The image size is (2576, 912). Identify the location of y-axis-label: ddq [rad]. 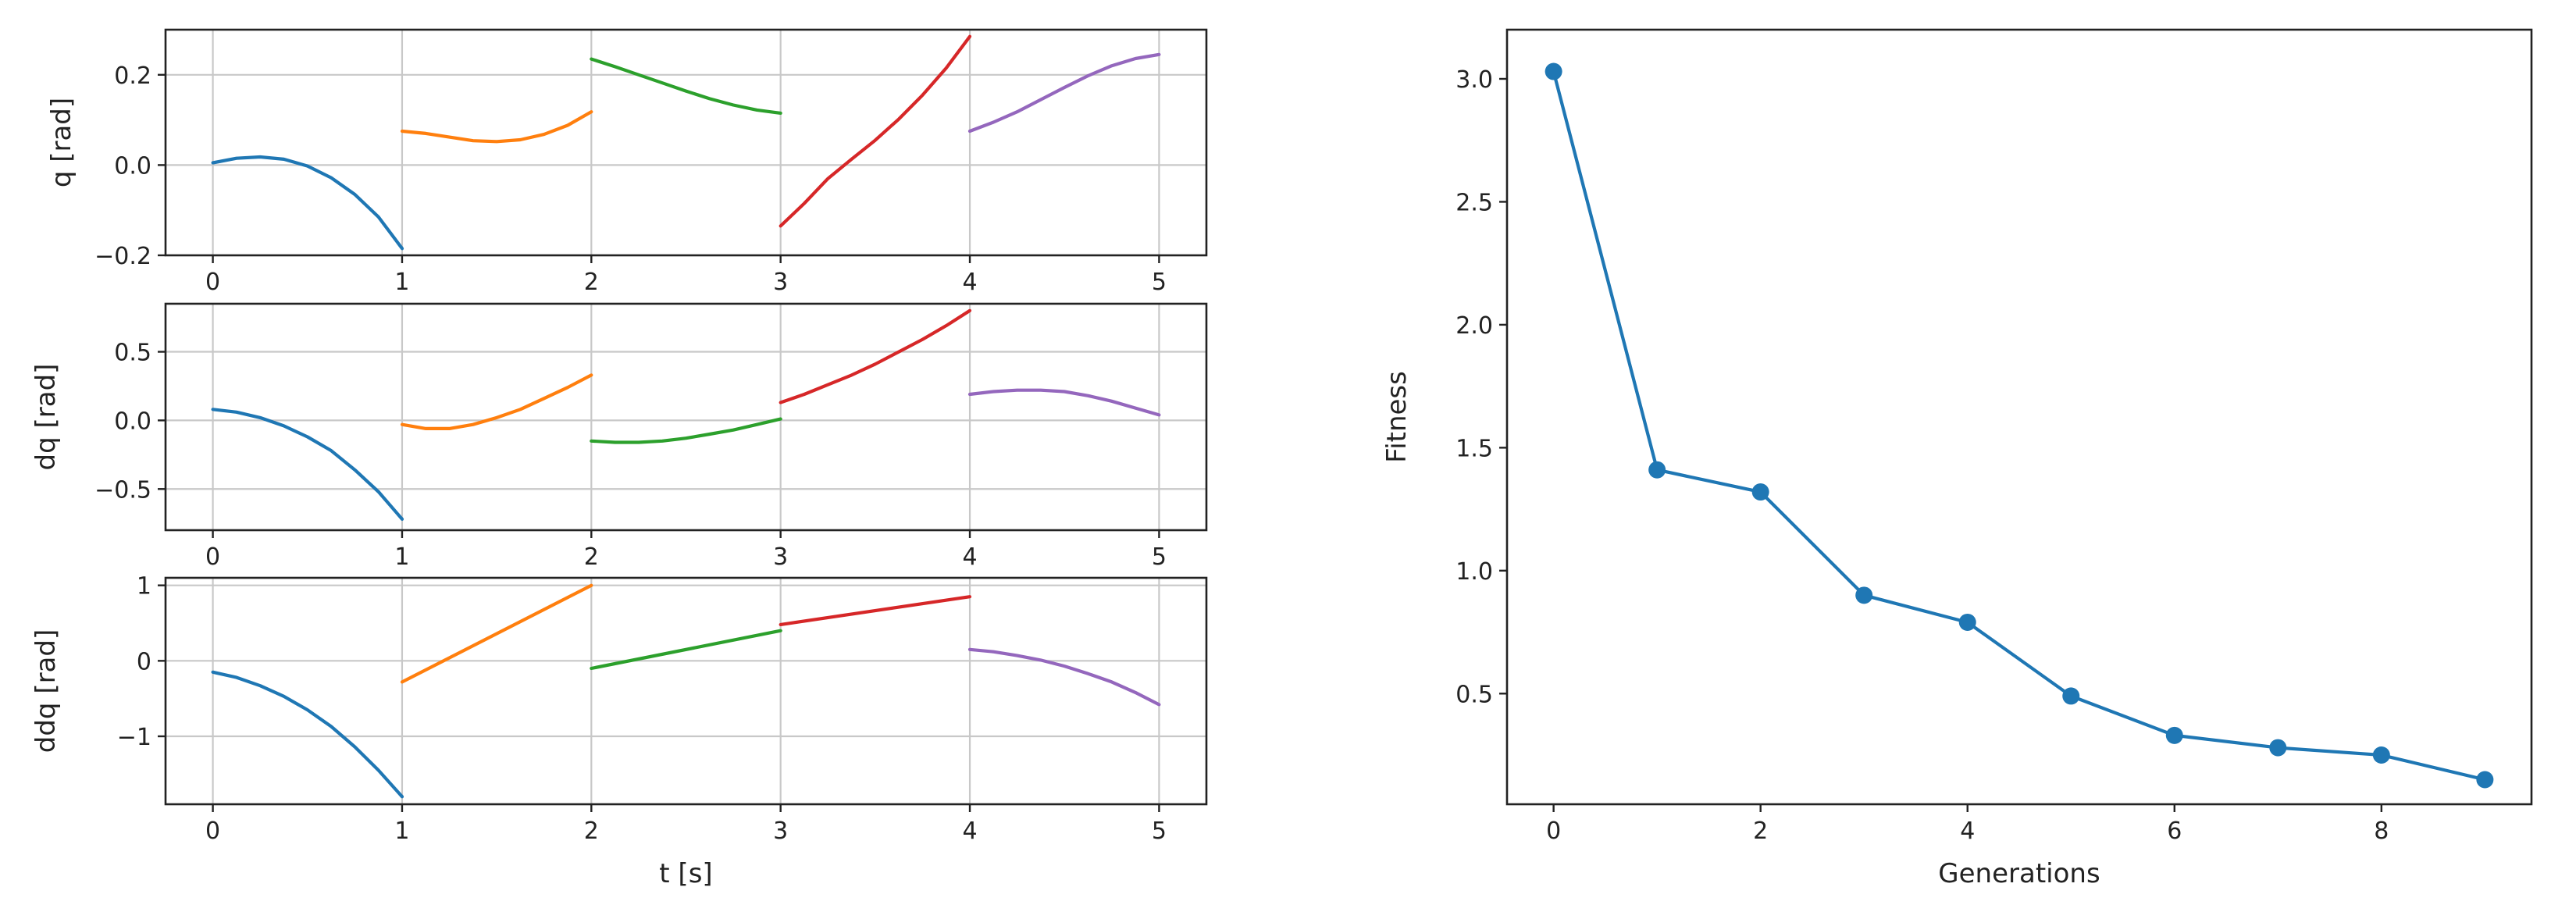
(46, 691).